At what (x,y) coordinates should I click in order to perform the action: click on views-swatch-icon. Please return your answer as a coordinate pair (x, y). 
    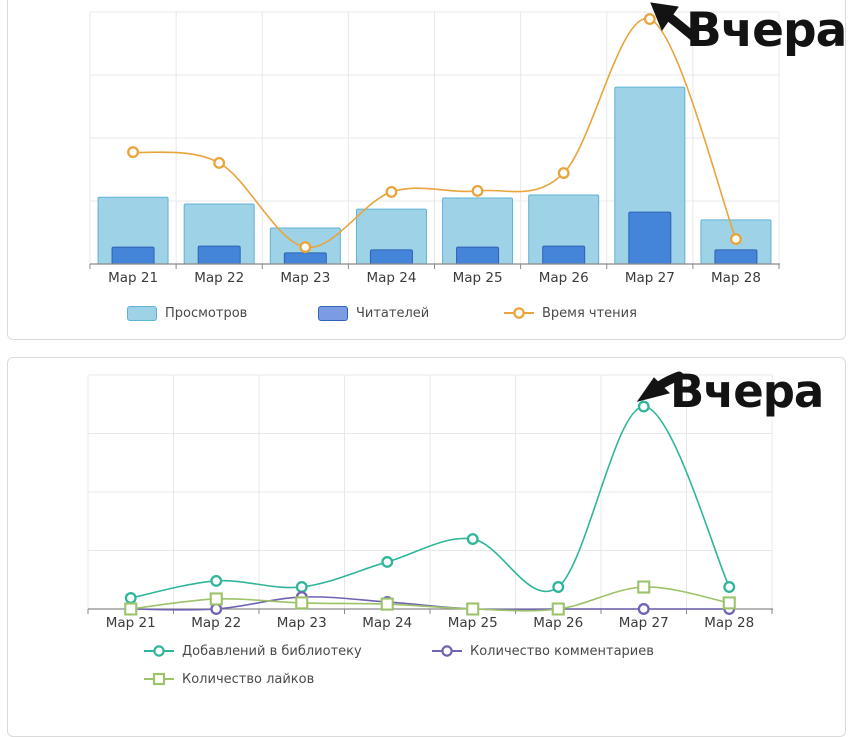
    Looking at the image, I should click on (142, 313).